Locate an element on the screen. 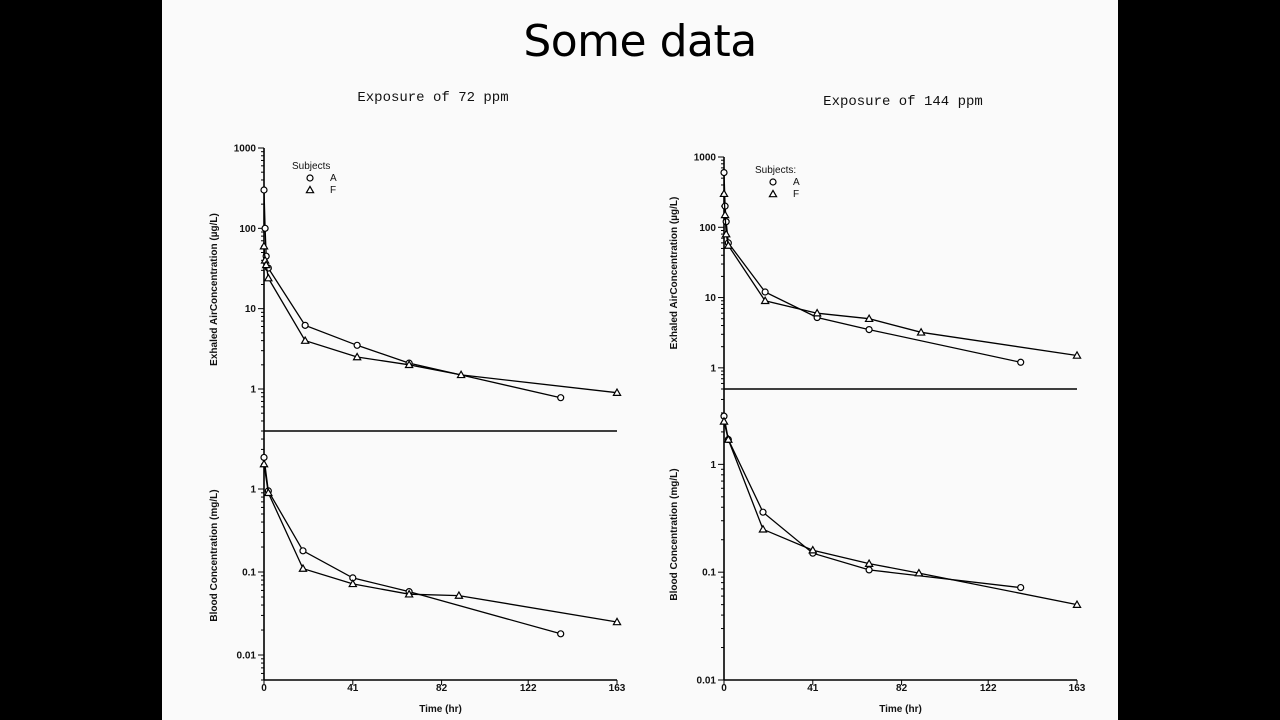 Image resolution: width=1280 pixels, height=720 pixels. legend-title: Subjects: is located at coordinates (775, 170).